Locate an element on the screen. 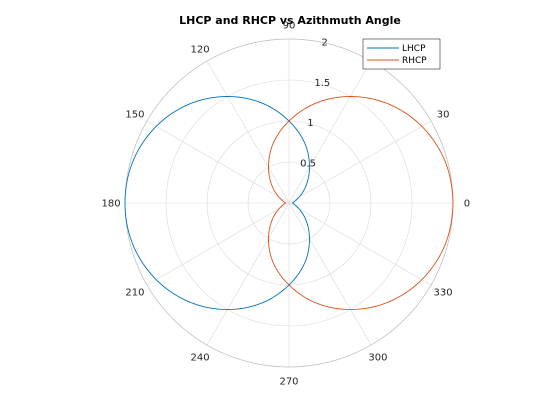 This screenshot has width=560, height=420. theta-tick-label-150: 150 is located at coordinates (134, 115).